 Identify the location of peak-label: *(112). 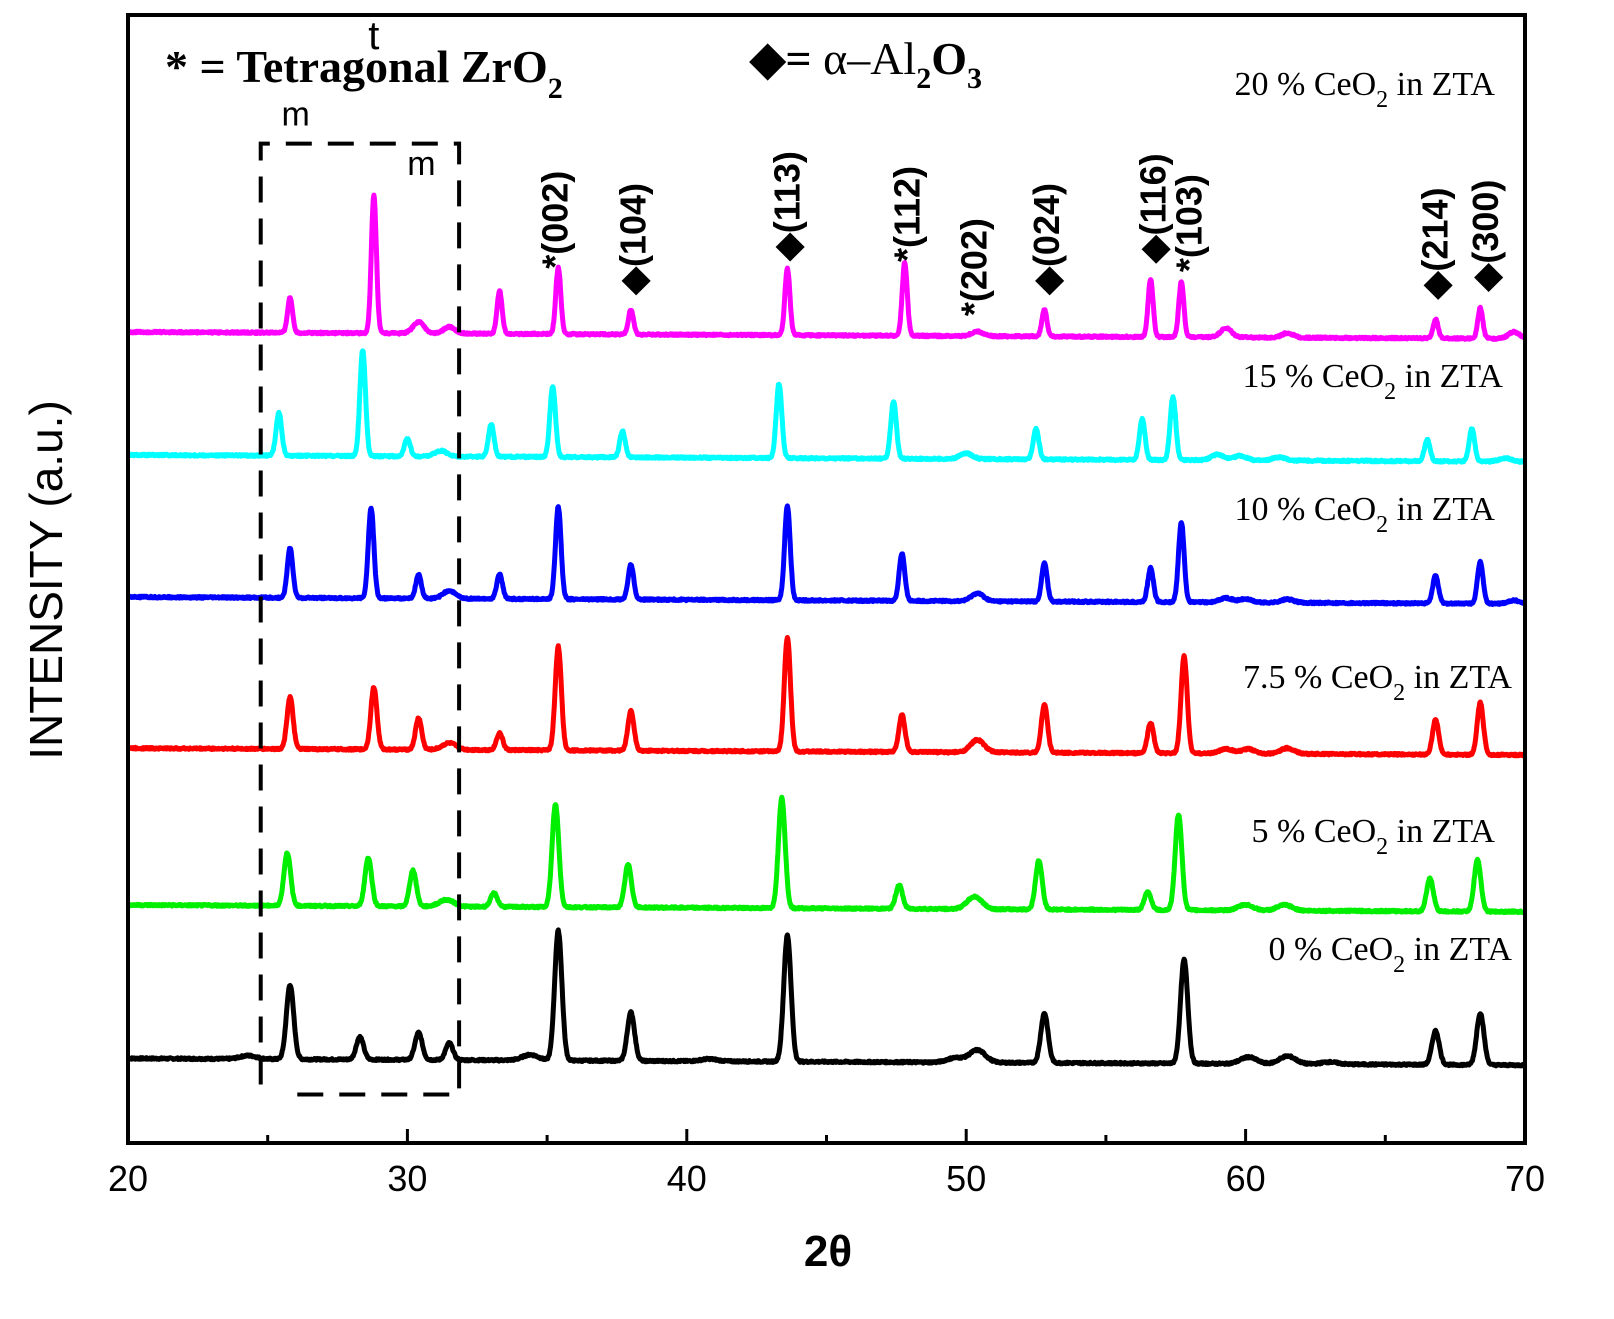
(907, 214).